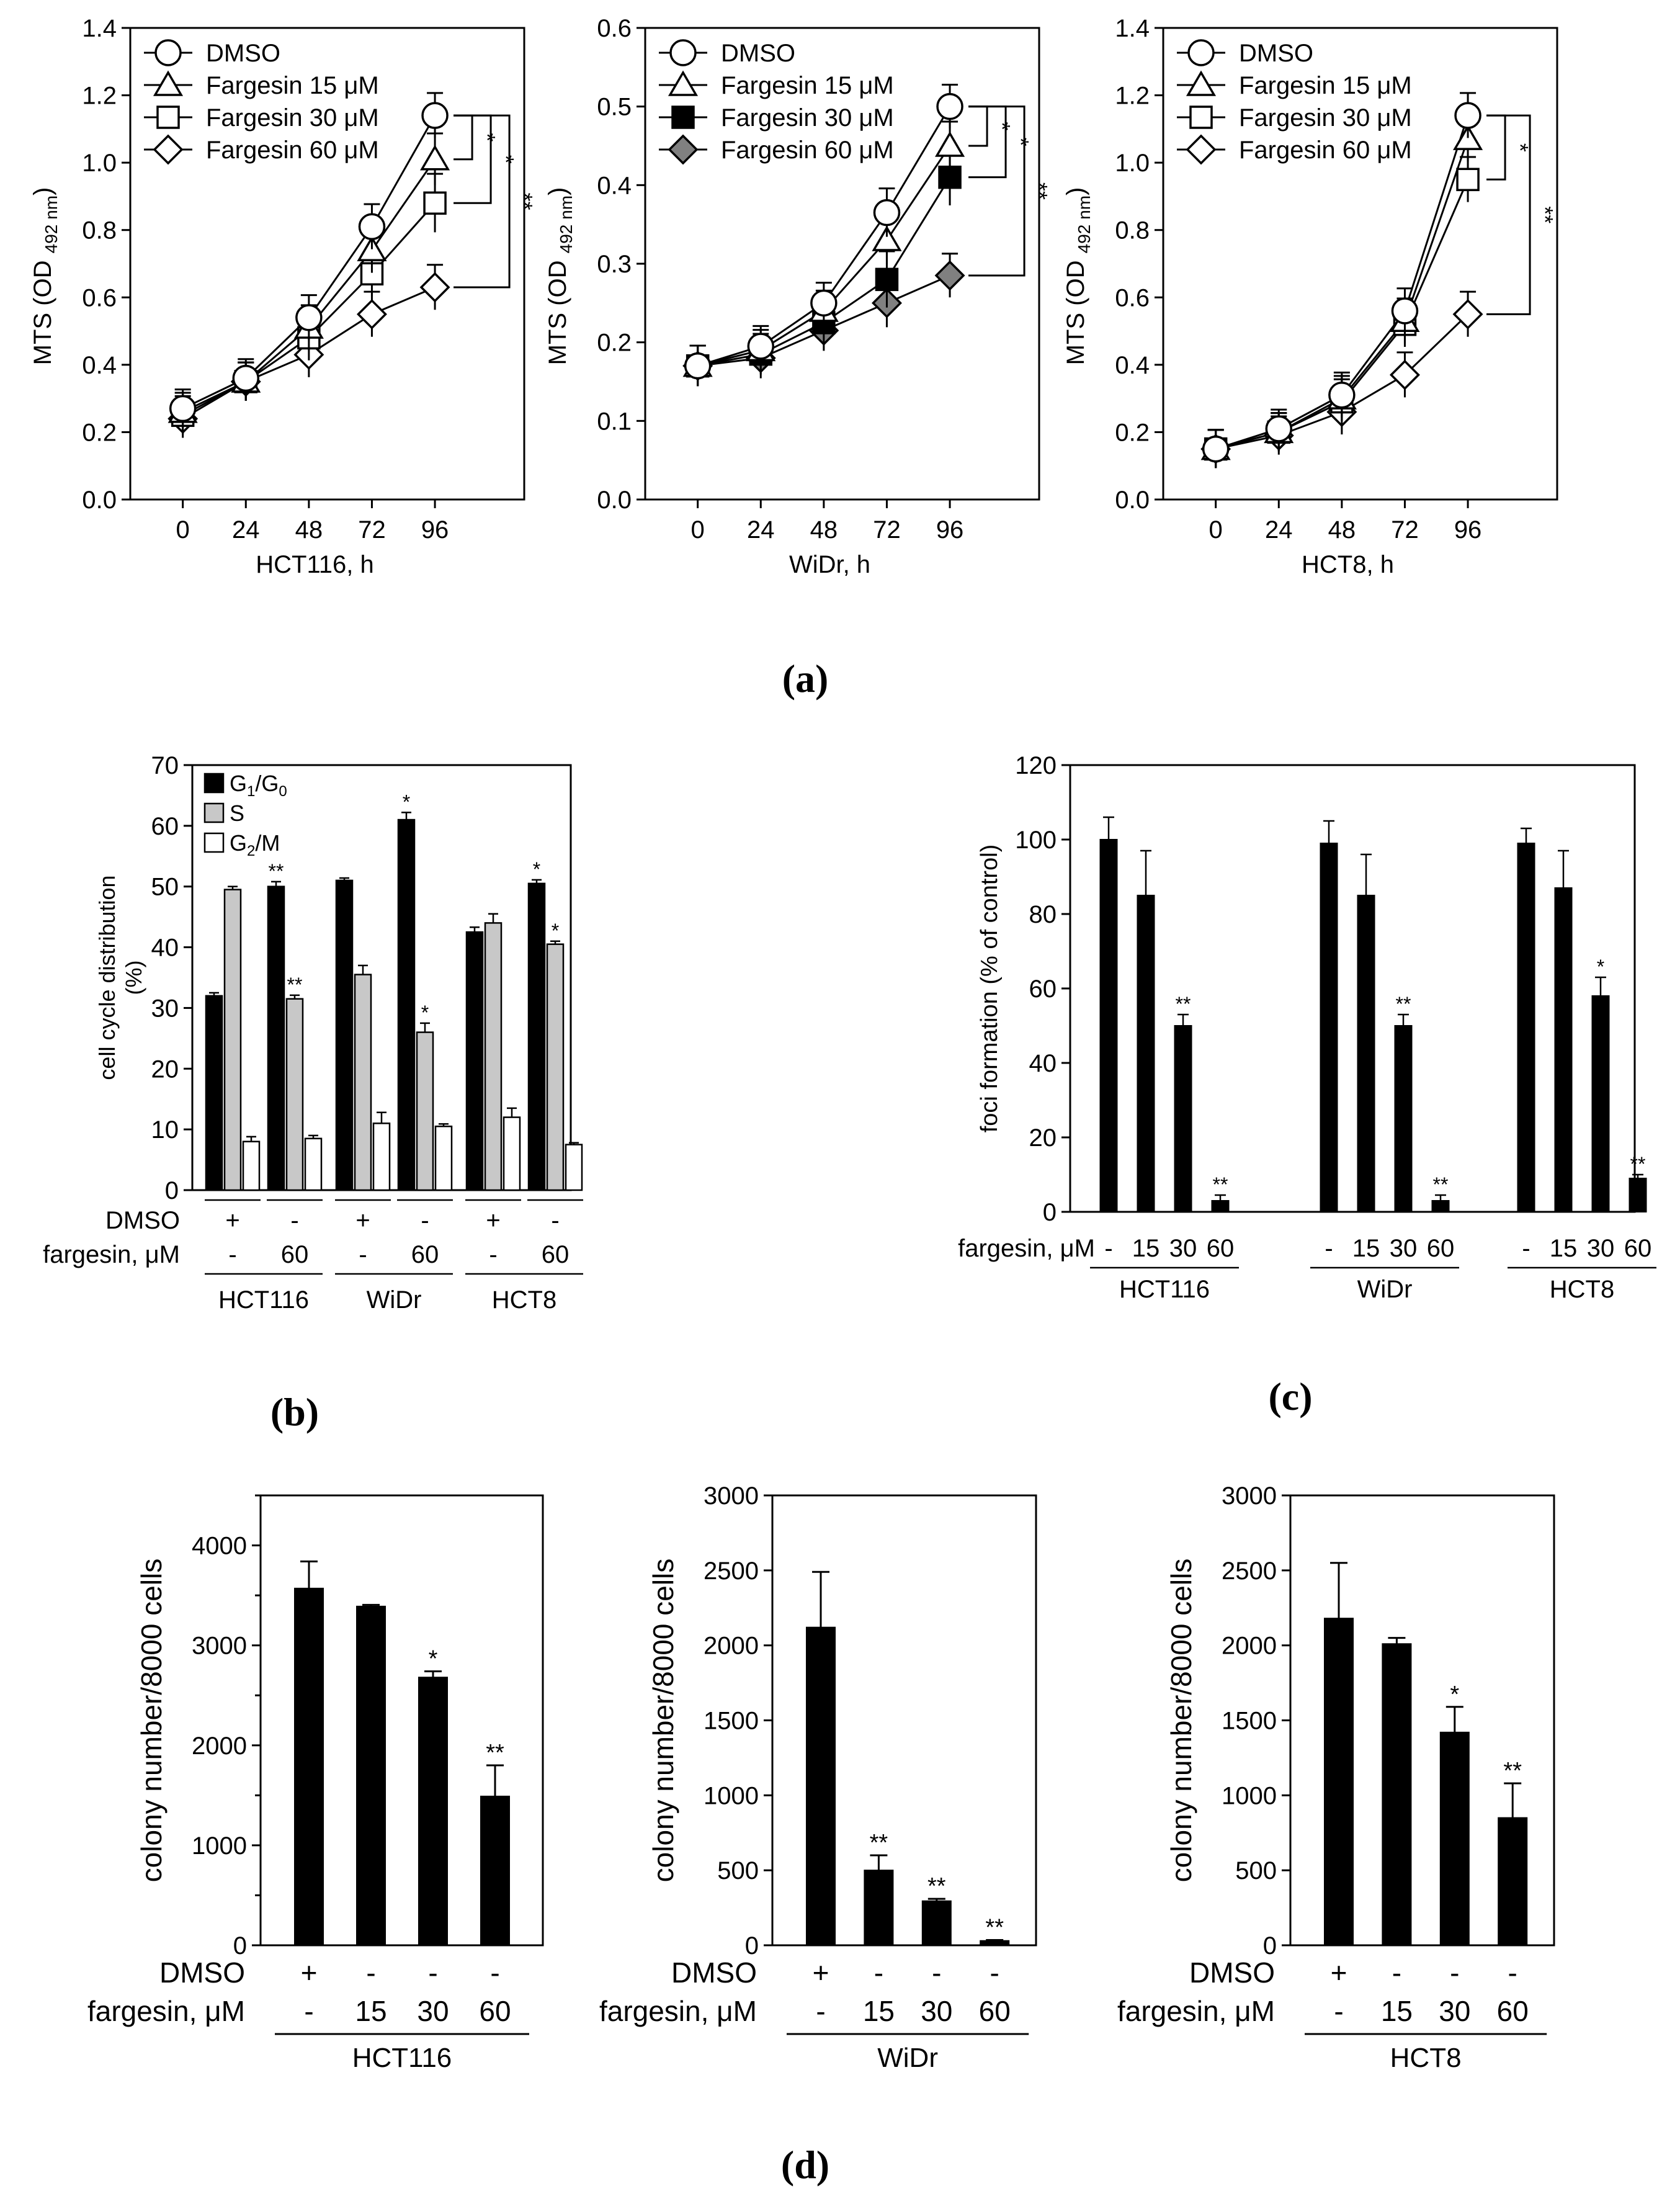 This screenshot has height=2209, width=1680. Describe the element at coordinates (99, 28) in the screenshot. I see `y-tick-label: 1.4` at that location.